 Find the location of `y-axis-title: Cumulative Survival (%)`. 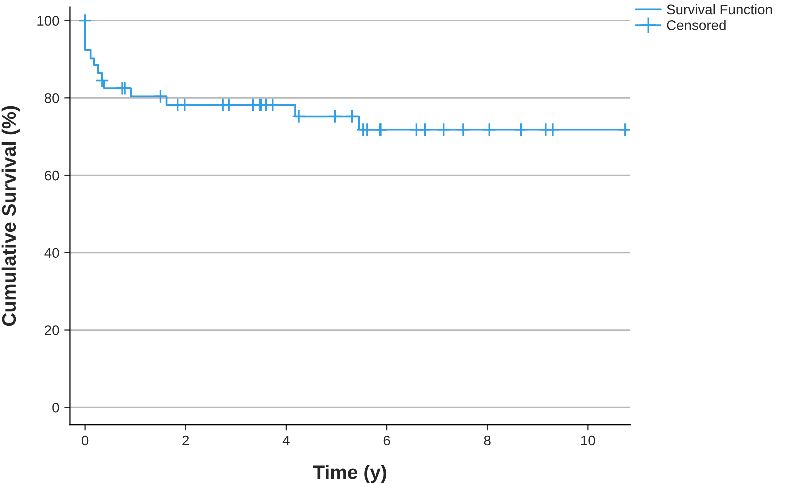

y-axis-title: Cumulative Survival (%) is located at coordinates (11, 216).